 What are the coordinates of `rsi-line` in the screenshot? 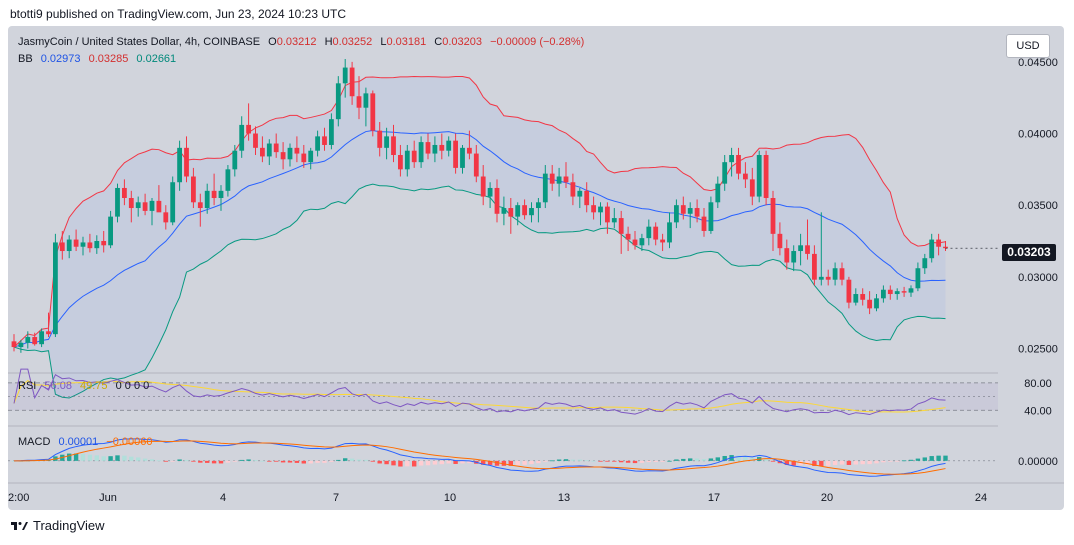 It's located at (479, 392).